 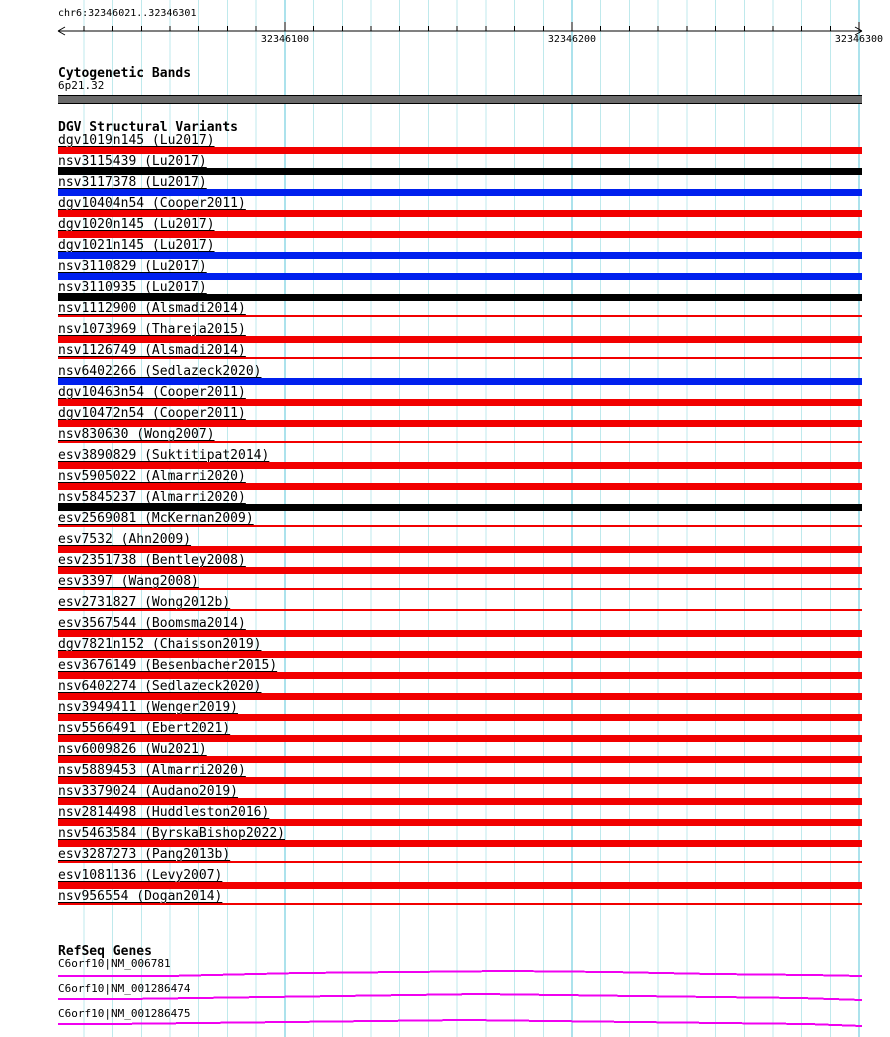 I want to click on variant-row: nsv5845237 (Almarri2020), so click(x=445, y=501).